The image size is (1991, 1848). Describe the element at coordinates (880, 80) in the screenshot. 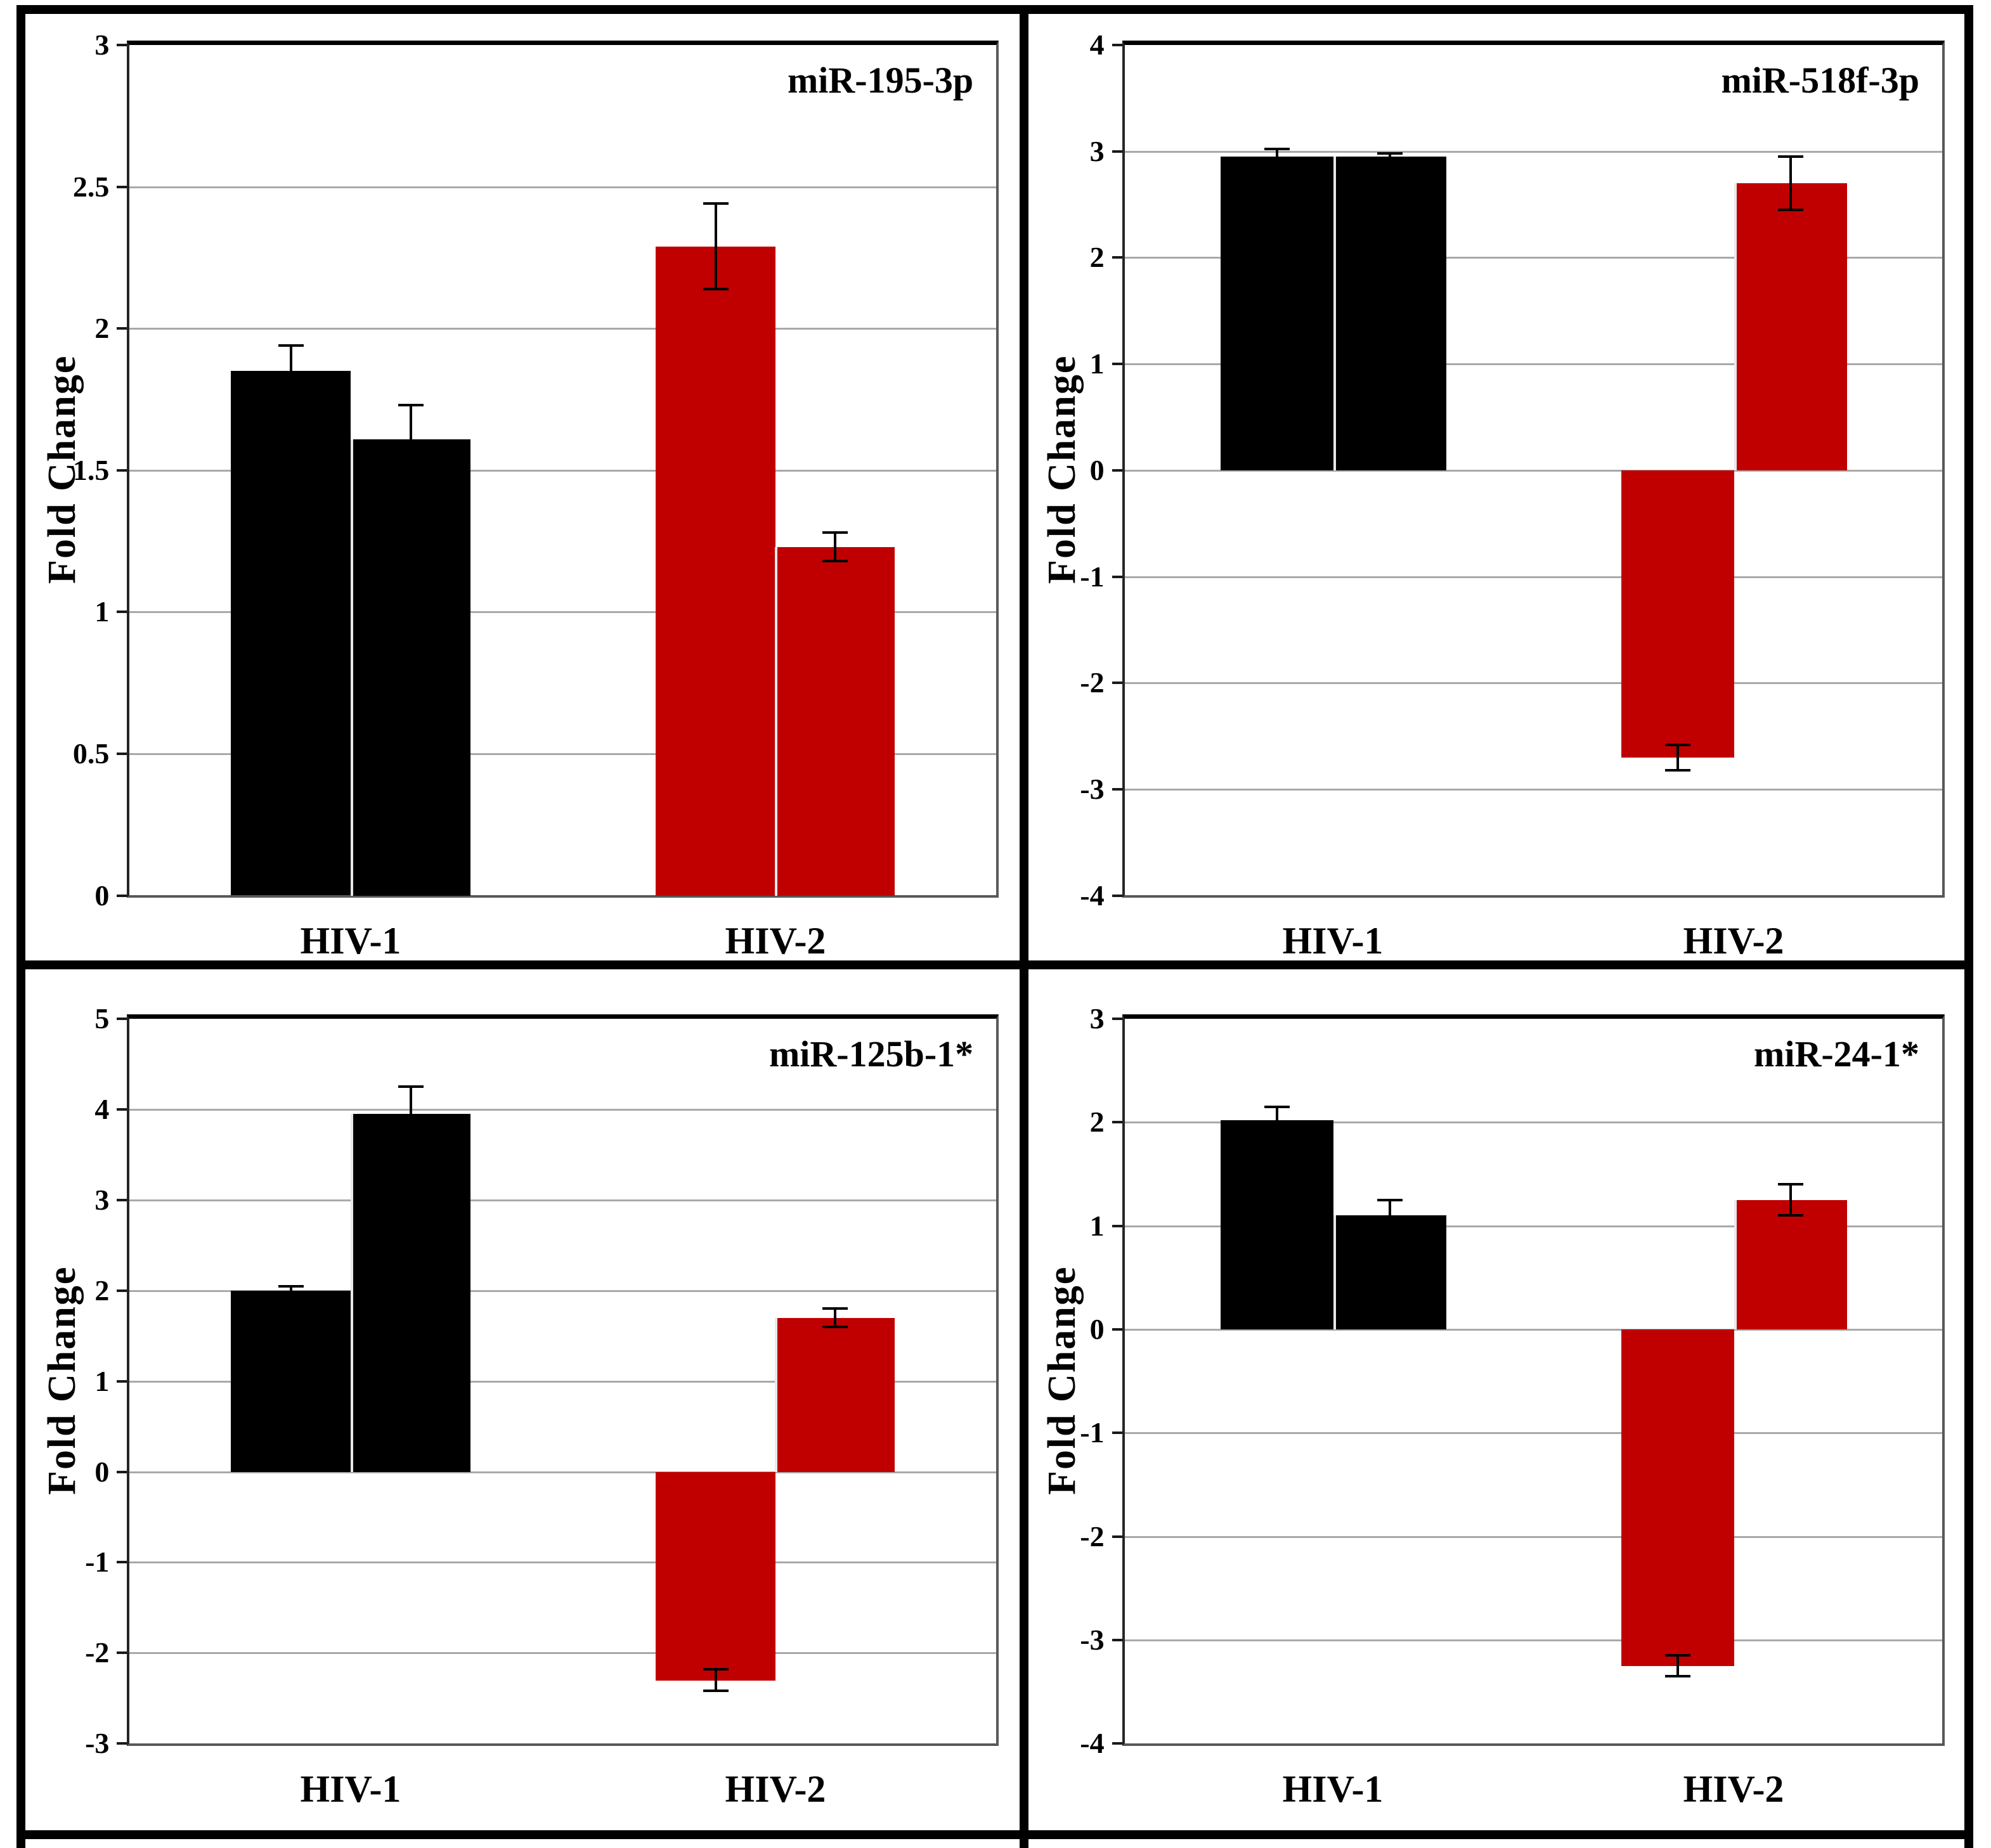

I see `chart-title: miR-195-3p` at that location.